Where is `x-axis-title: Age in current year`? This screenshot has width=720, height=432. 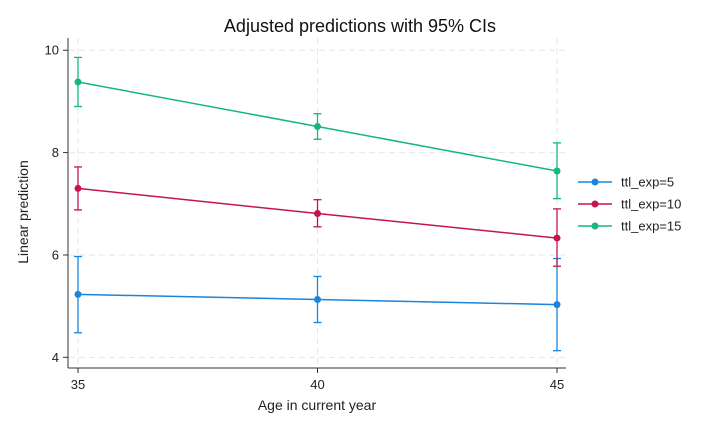
x-axis-title: Age in current year is located at coordinates (317, 405).